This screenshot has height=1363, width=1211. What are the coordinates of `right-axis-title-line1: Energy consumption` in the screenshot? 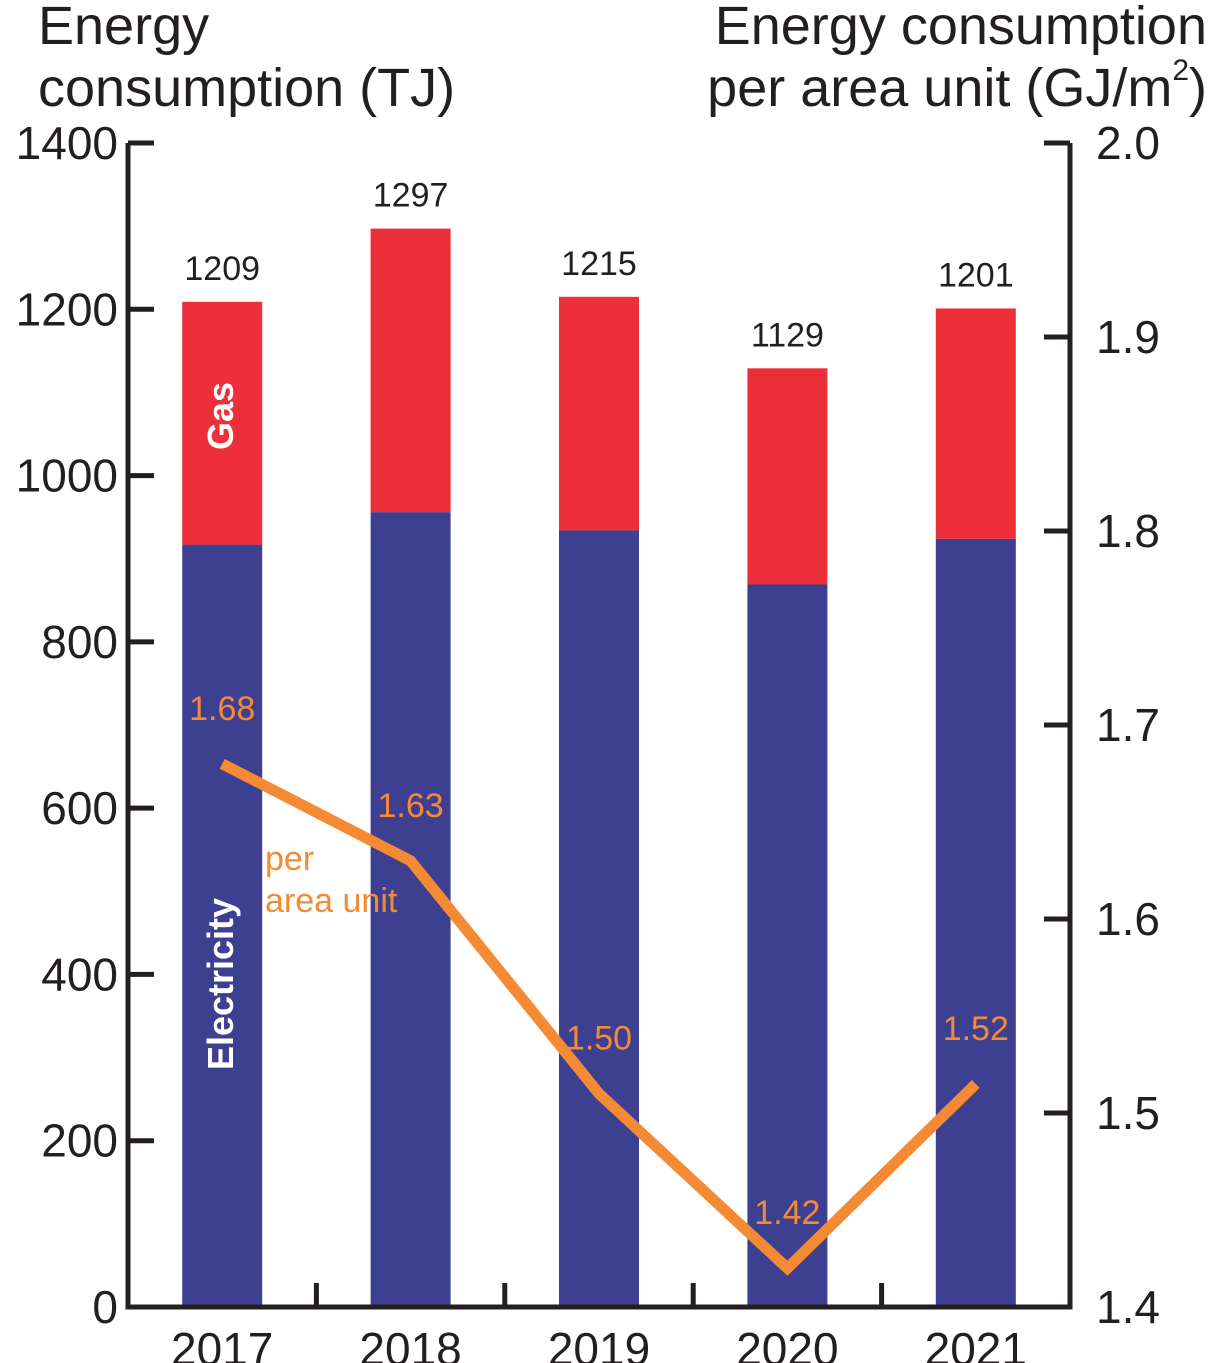 It's located at (961, 28).